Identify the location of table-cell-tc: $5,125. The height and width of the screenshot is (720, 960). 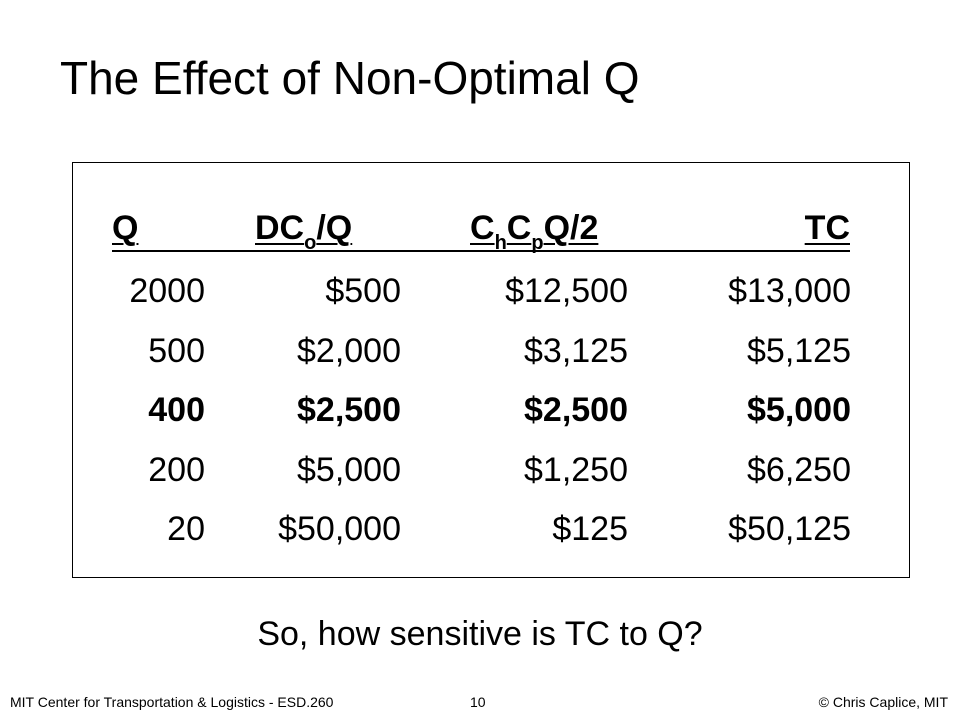
(799, 351).